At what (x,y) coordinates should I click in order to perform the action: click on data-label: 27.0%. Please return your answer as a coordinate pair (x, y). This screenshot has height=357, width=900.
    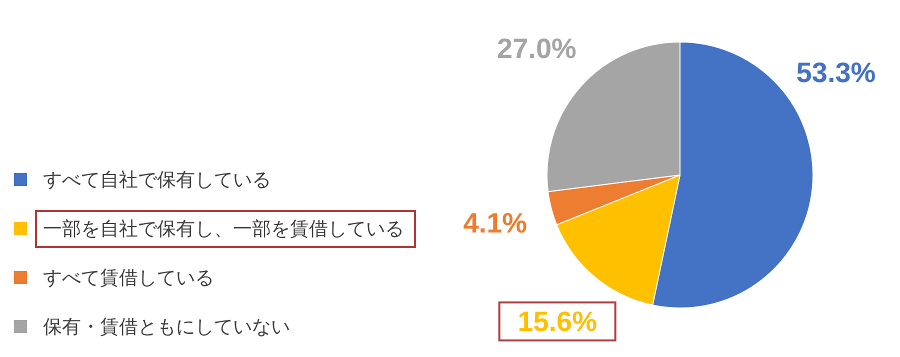
    Looking at the image, I should click on (537, 48).